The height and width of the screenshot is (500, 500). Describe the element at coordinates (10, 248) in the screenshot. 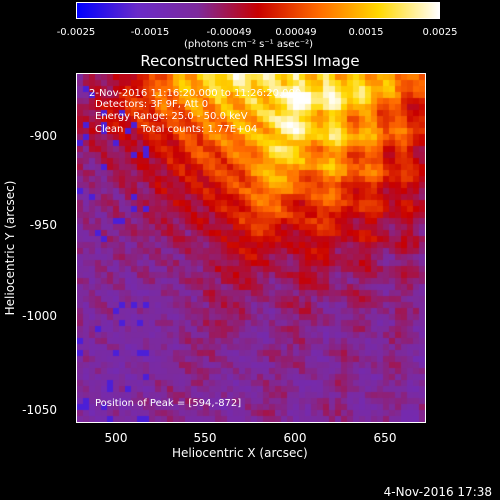

I see `y-axis-label: Heliocentric Y (arcsec)` at that location.